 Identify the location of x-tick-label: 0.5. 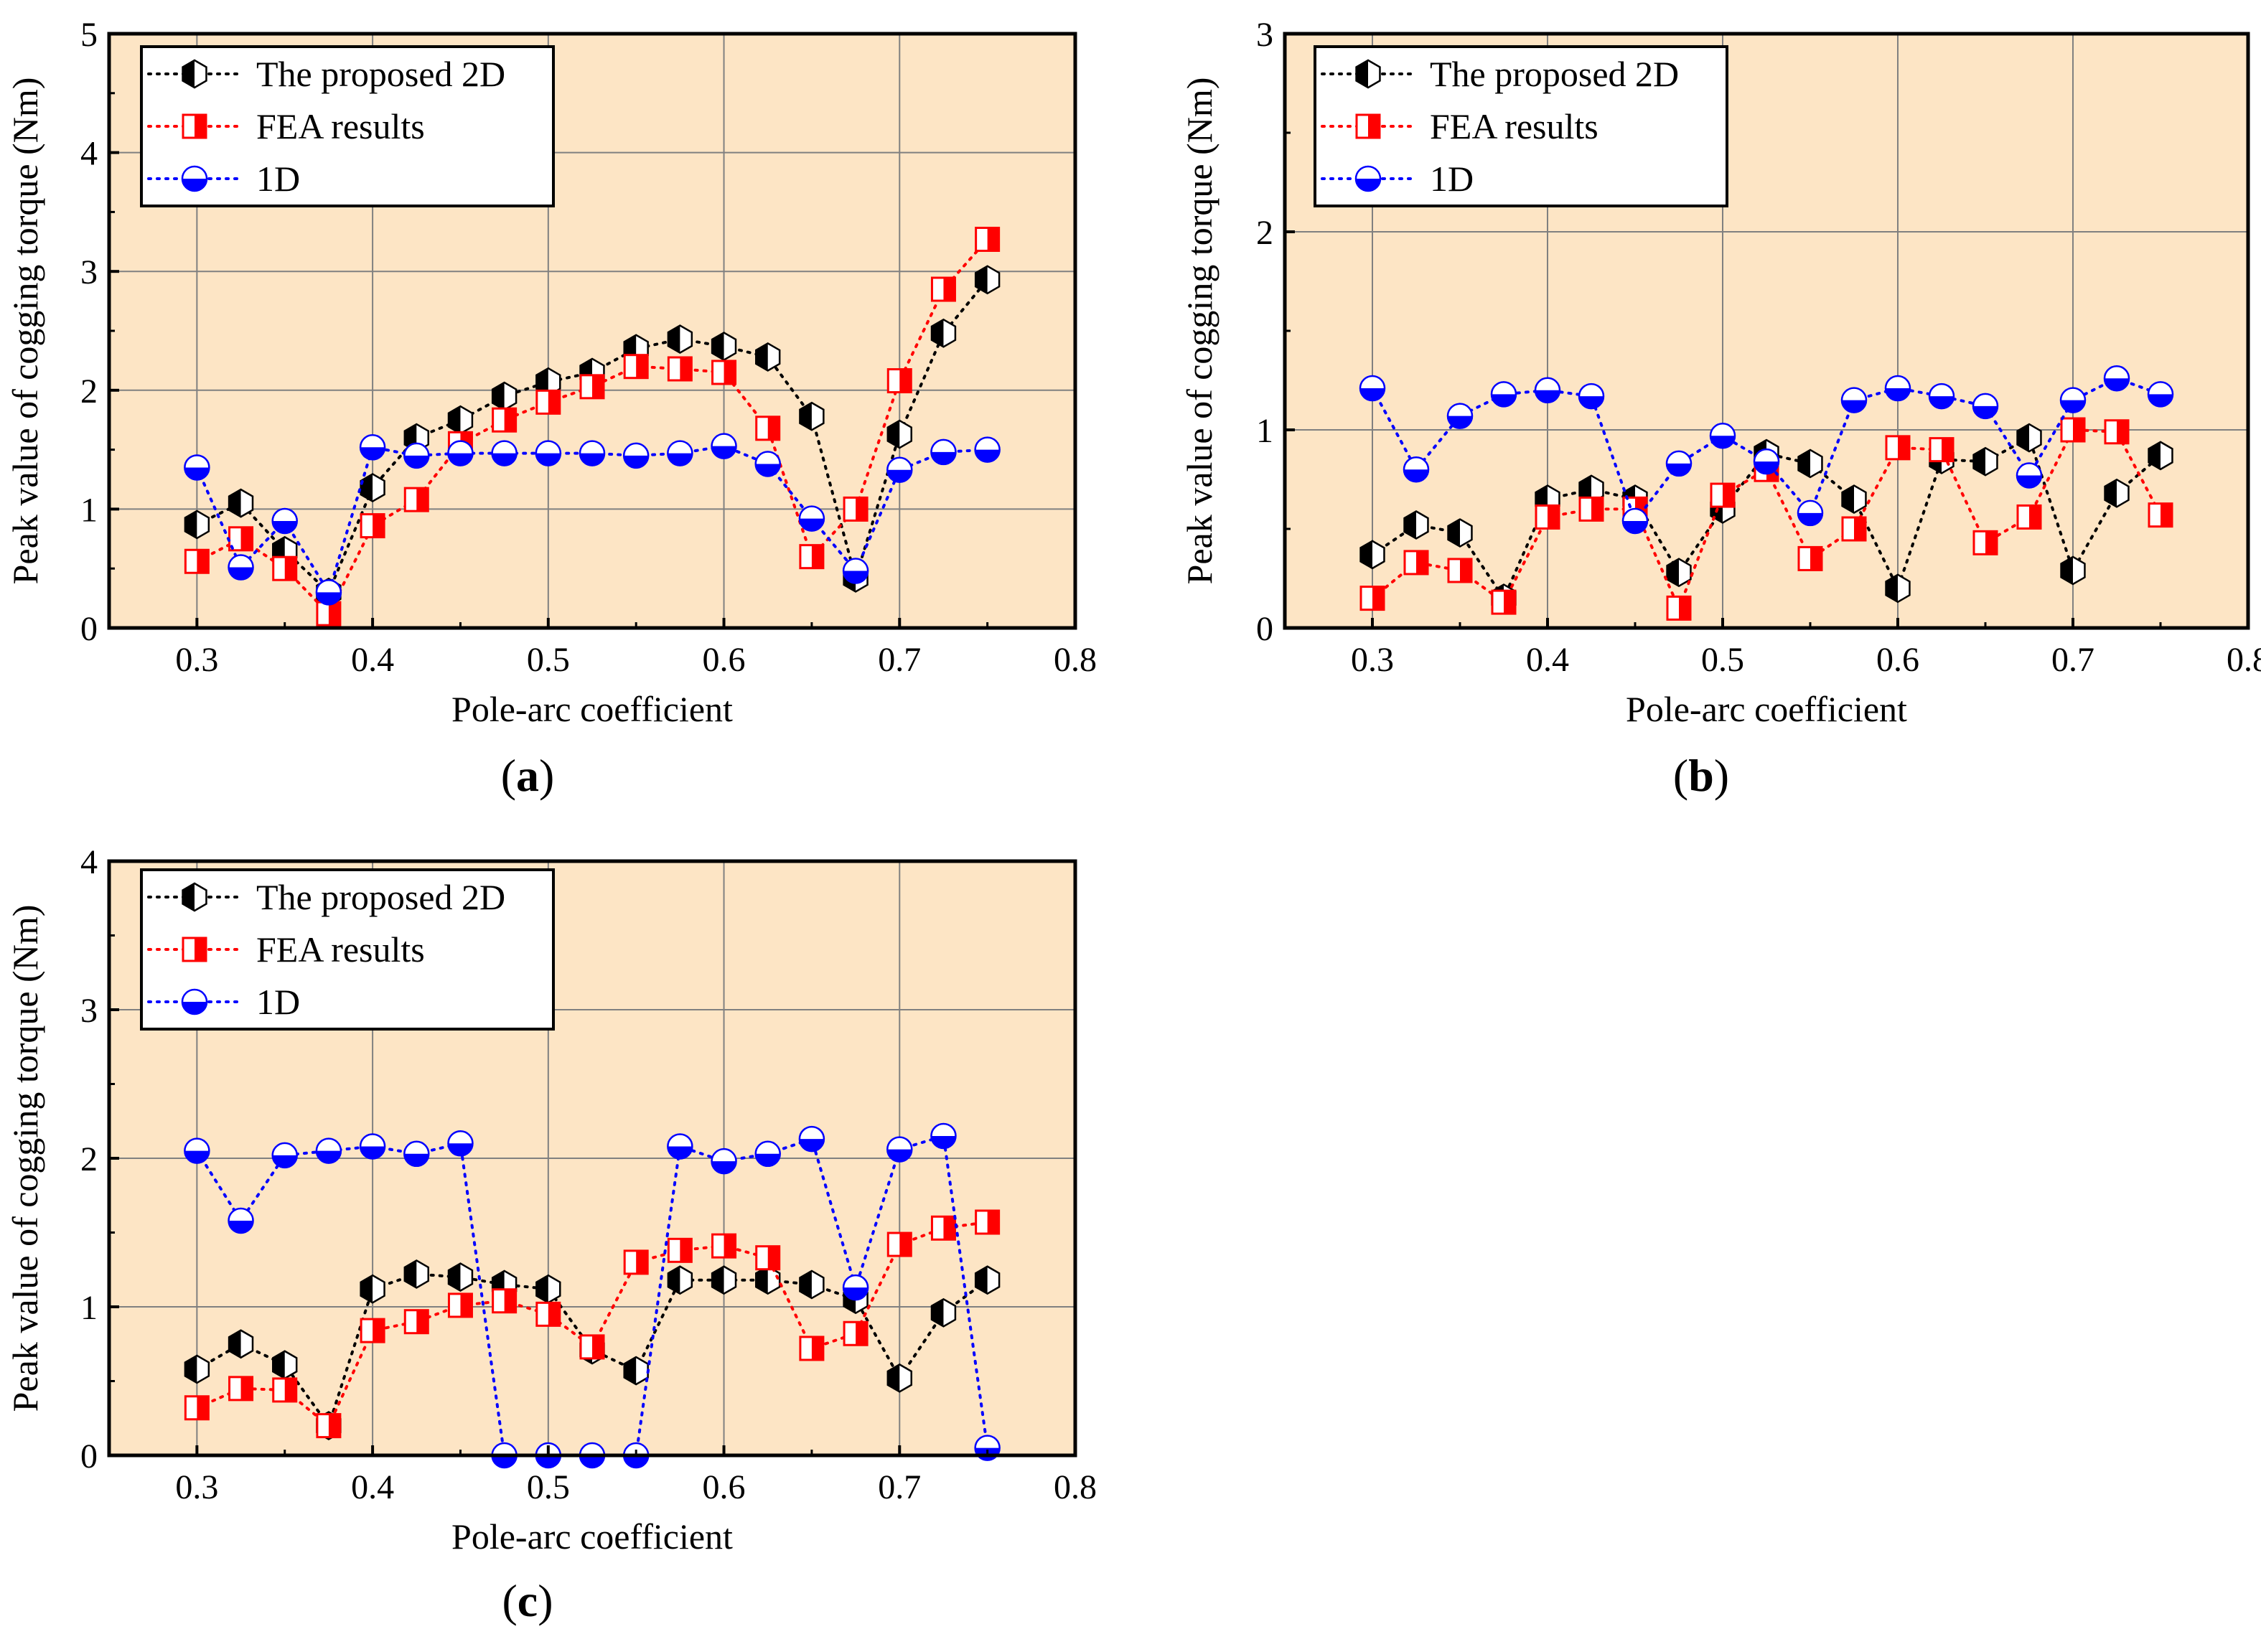
(1722, 660).